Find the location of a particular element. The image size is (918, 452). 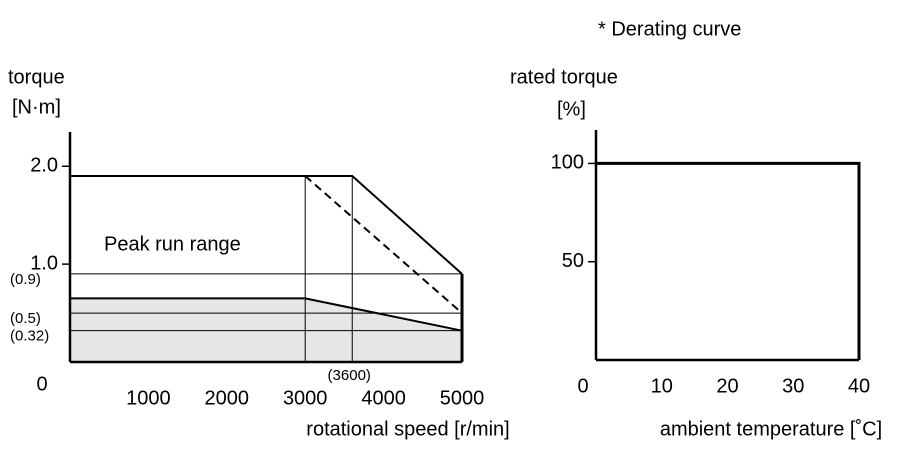

y-axis-label: [%] is located at coordinates (571, 109).